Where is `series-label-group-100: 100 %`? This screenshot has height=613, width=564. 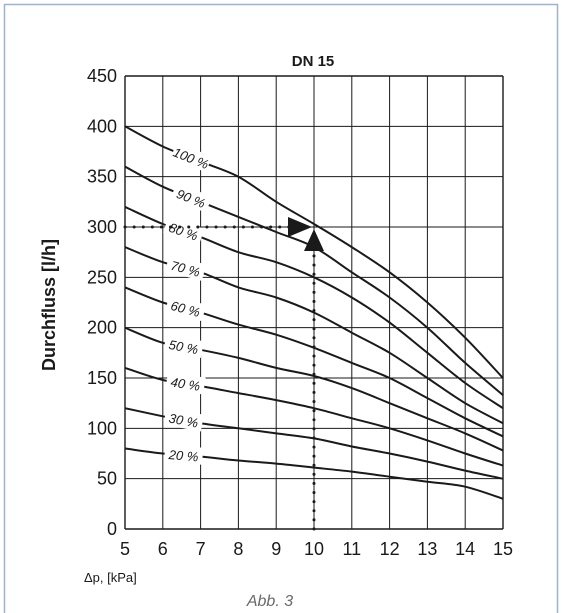
series-label-group-100: 100 % is located at coordinates (191, 157).